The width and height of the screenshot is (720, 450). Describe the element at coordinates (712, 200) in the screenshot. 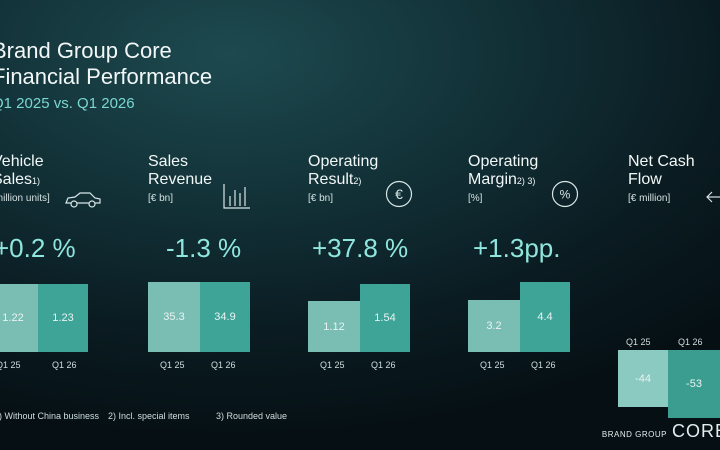

I see `arrow-left-icon` at that location.